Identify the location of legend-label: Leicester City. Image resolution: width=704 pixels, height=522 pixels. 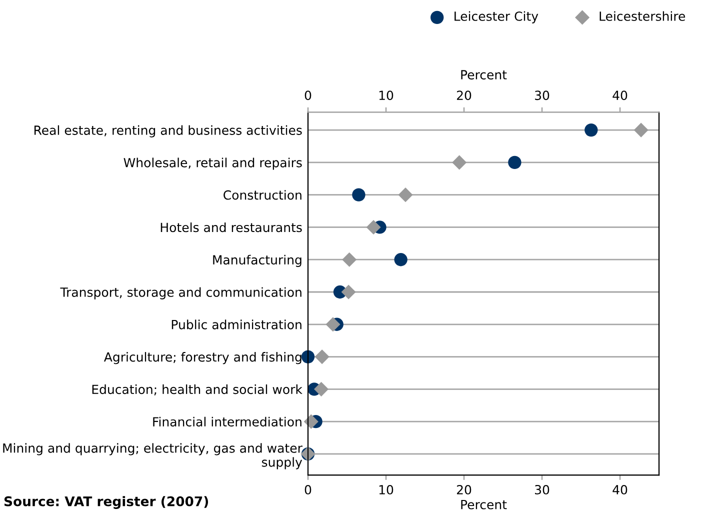
(496, 17).